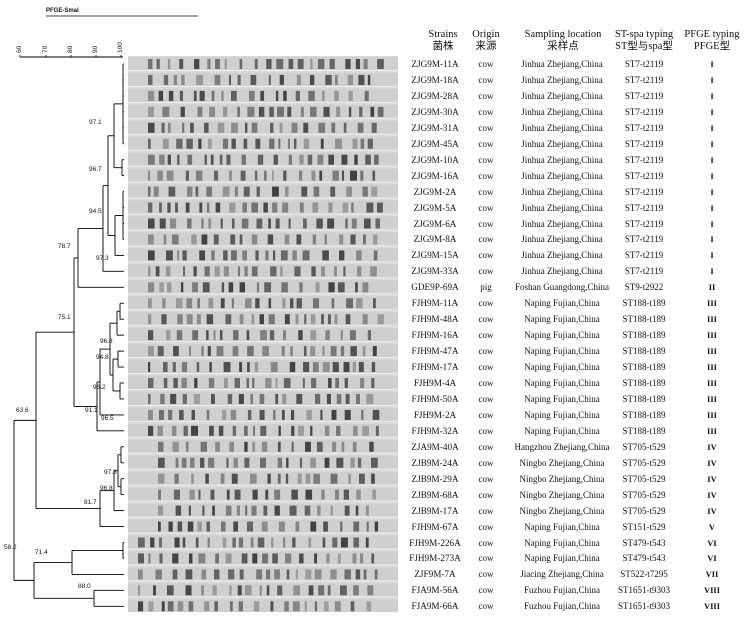 Image resolution: width=750 pixels, height=624 pixels. What do you see at coordinates (435, 111) in the screenshot?
I see `row-strain: ZJG9M-30A` at bounding box center [435, 111].